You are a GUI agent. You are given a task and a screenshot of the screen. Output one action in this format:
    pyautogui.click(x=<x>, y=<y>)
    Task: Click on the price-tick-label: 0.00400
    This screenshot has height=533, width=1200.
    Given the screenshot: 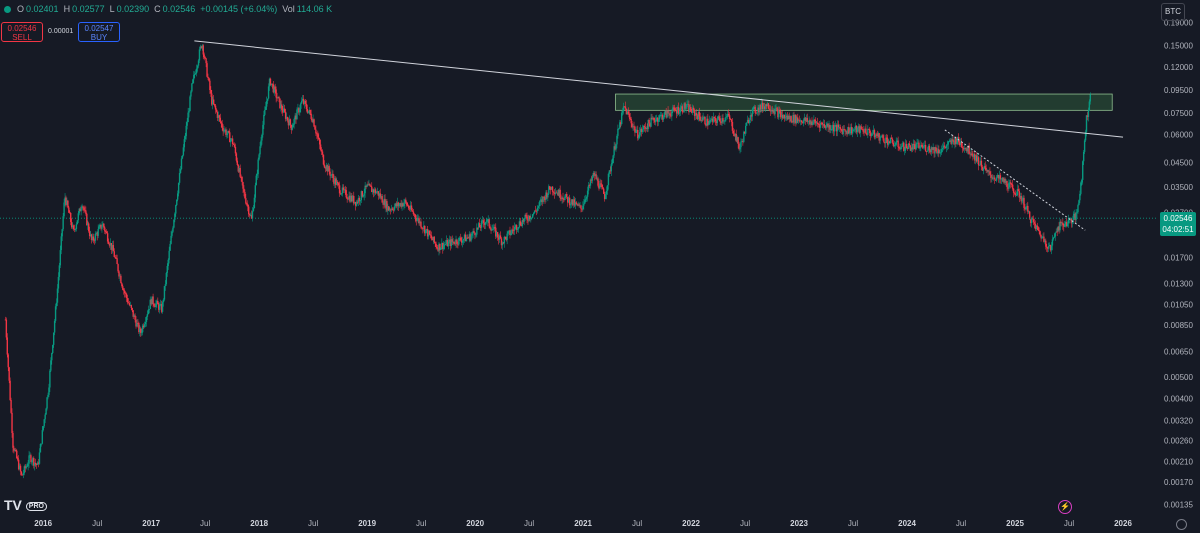 What is the action you would take?
    pyautogui.click(x=1178, y=399)
    